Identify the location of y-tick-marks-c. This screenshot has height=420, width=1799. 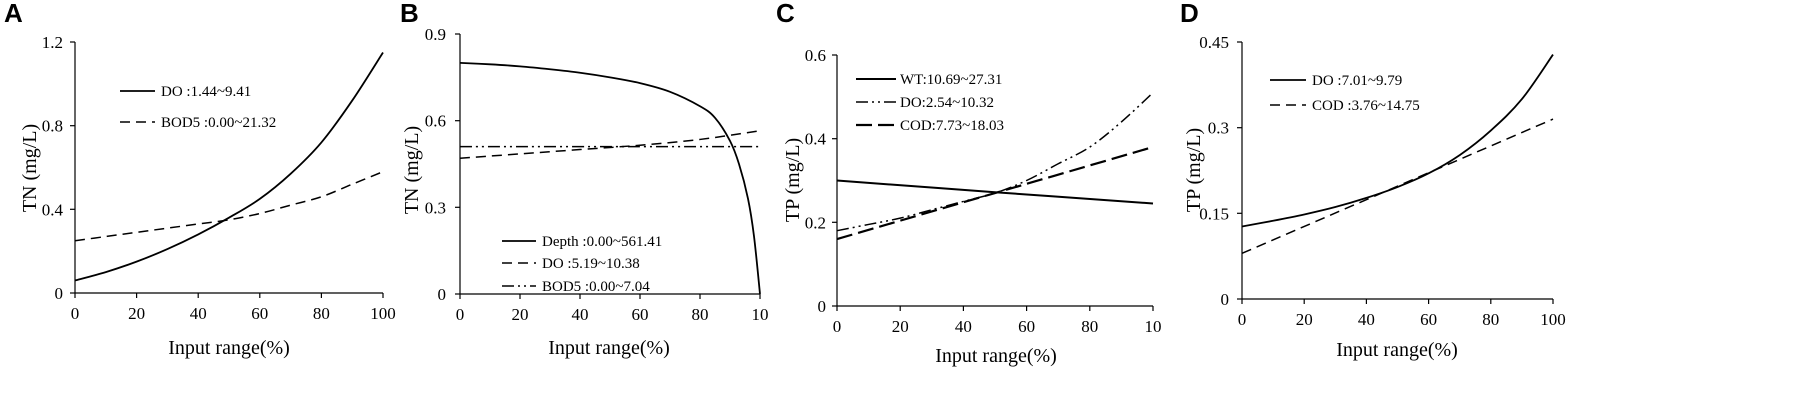
(834, 180).